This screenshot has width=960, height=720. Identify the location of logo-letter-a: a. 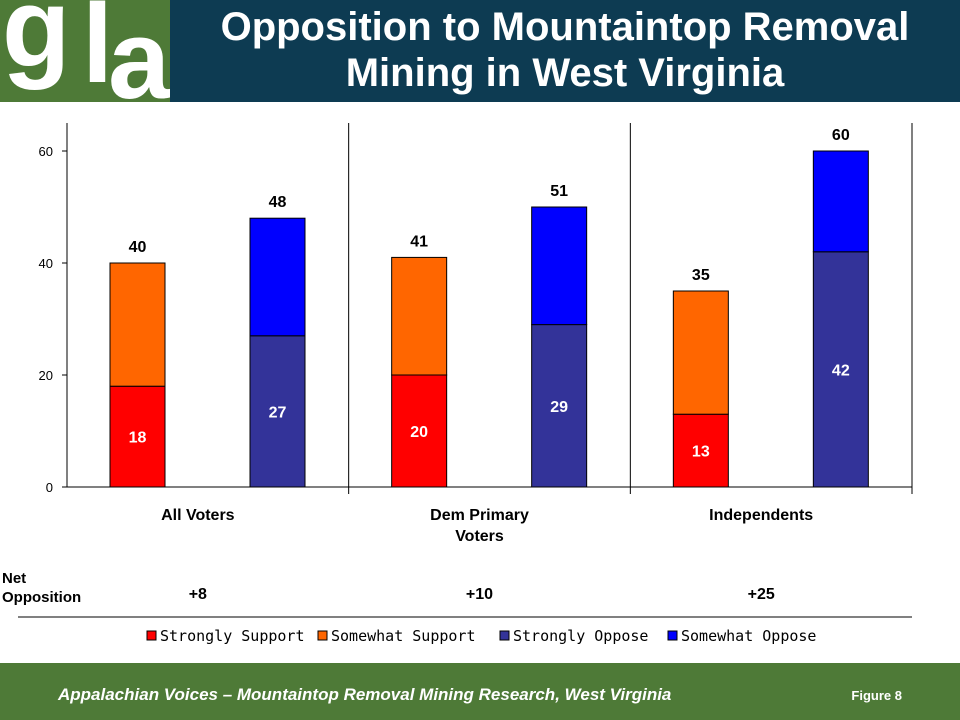
(139, 51).